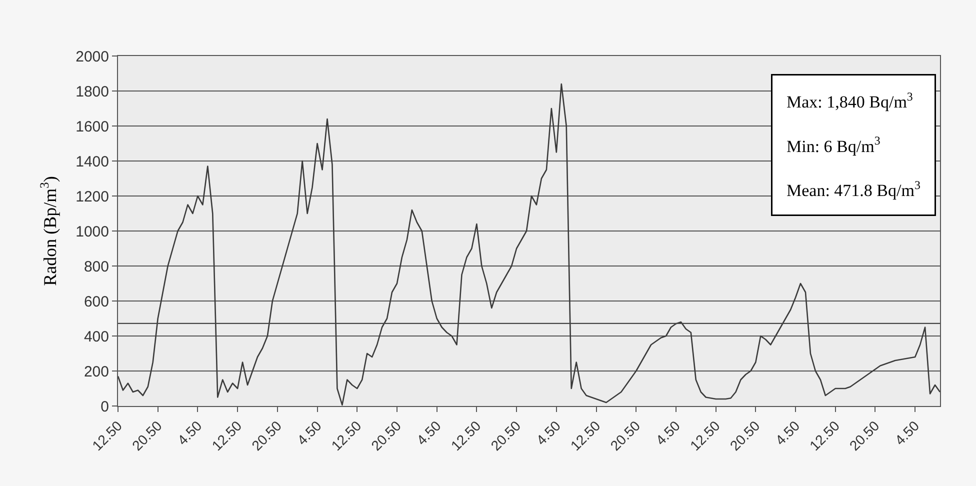 The height and width of the screenshot is (486, 976). I want to click on y-tick-label: 1200, so click(92, 197).